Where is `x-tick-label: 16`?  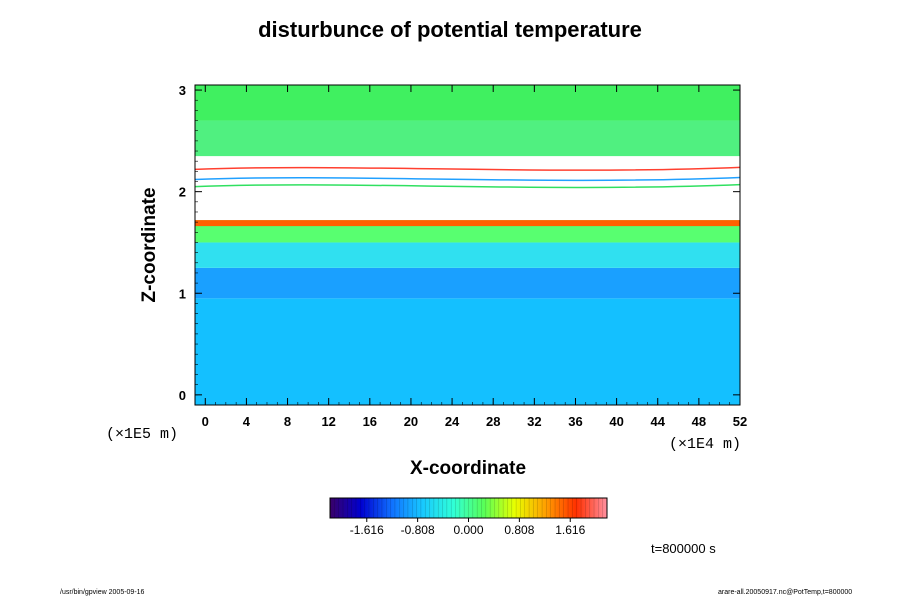 x-tick-label: 16 is located at coordinates (370, 421).